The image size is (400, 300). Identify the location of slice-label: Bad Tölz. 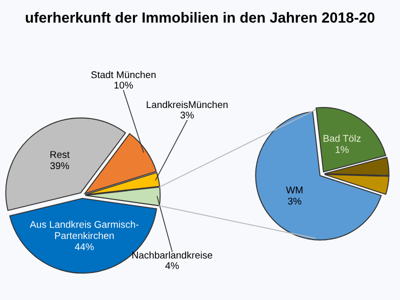
(342, 138).